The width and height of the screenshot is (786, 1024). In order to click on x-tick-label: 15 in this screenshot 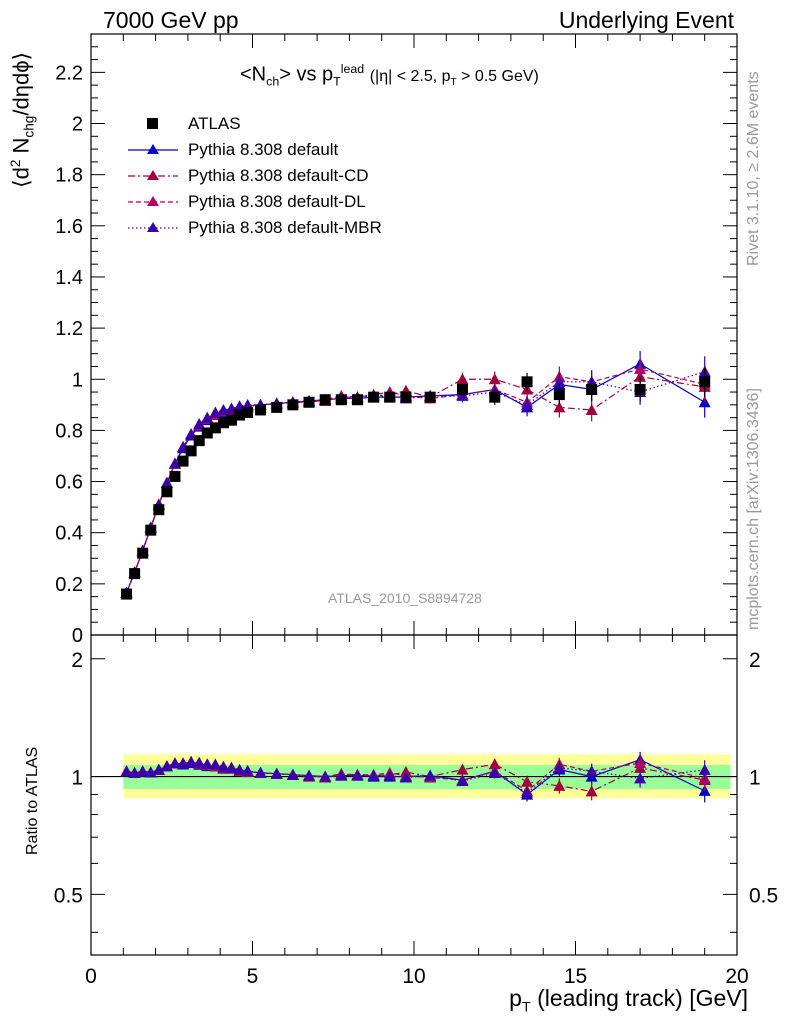, I will do `click(575, 976)`.